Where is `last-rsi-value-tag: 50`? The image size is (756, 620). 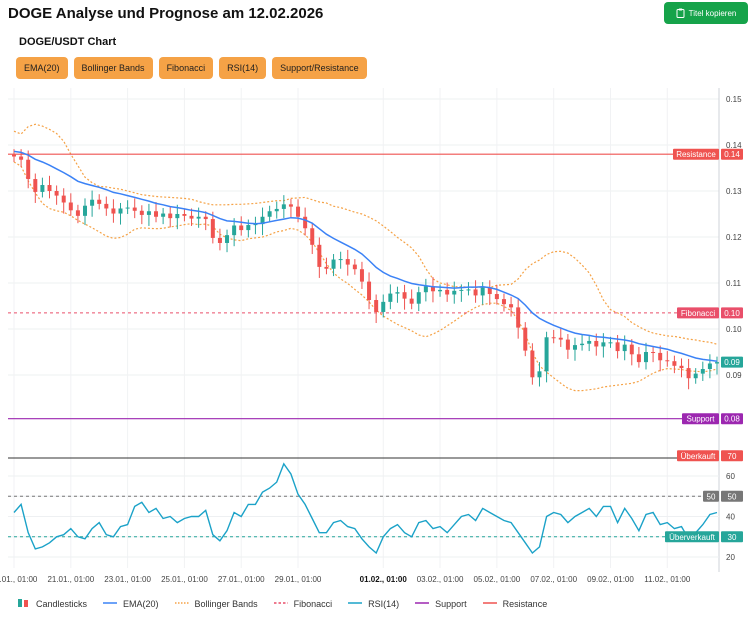 last-rsi-value-tag: 50 is located at coordinates (732, 496).